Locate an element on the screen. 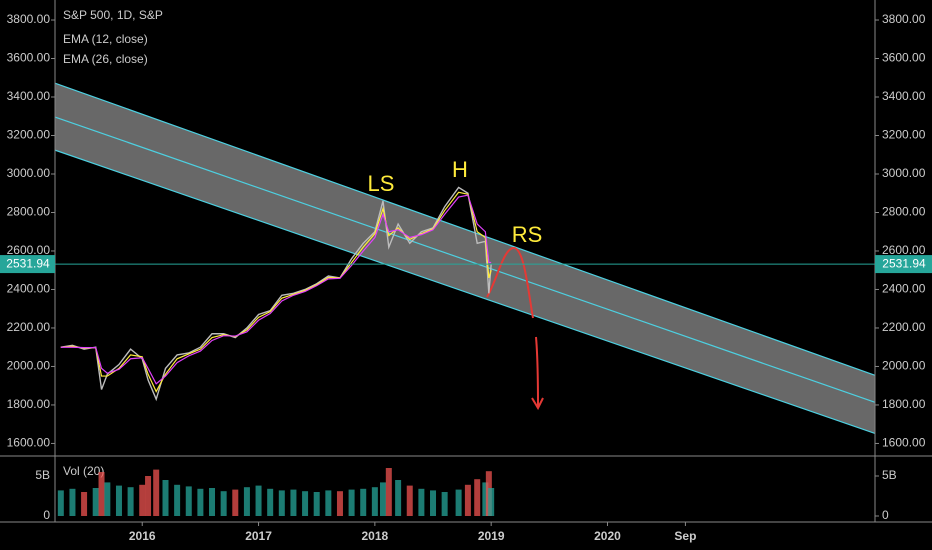 This screenshot has width=932, height=550. legend-title: S&P 500, 1D, S&P is located at coordinates (113, 15).